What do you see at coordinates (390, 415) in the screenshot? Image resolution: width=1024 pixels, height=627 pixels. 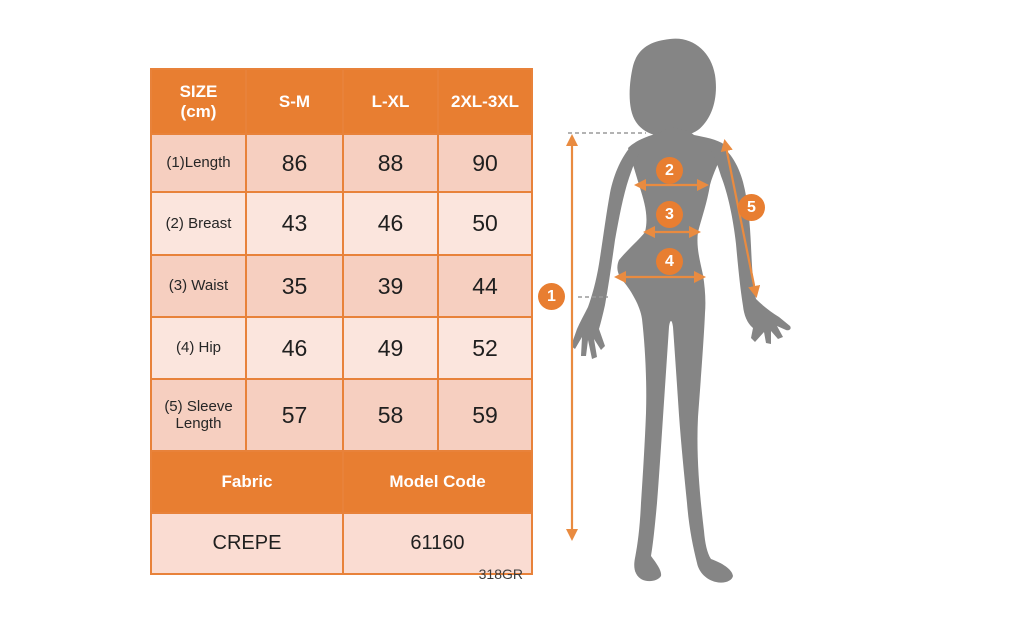 I see `value-sleeve-lxl: 58` at bounding box center [390, 415].